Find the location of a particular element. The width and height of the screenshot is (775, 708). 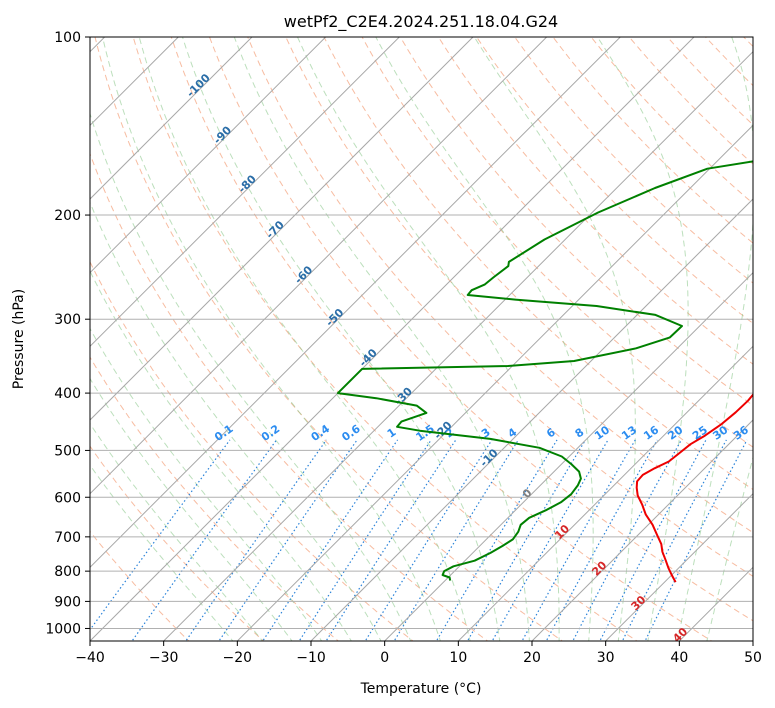

y-tick-label: 1000 is located at coordinates (63, 629).